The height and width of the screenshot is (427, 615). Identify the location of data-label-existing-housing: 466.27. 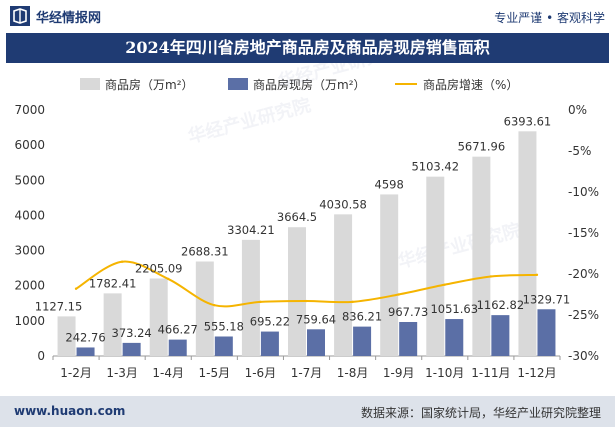
(178, 330).